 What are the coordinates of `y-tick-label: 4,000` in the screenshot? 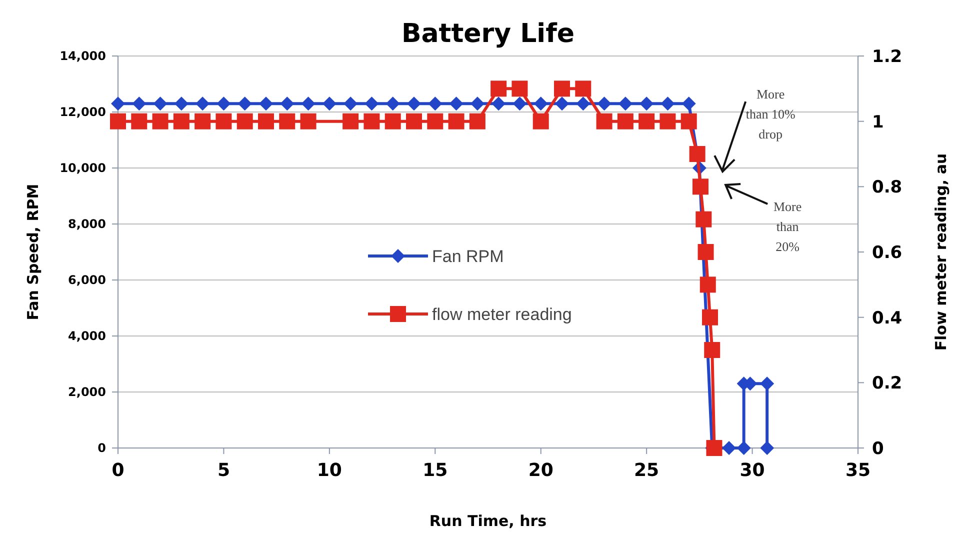 It's located at (87, 336).